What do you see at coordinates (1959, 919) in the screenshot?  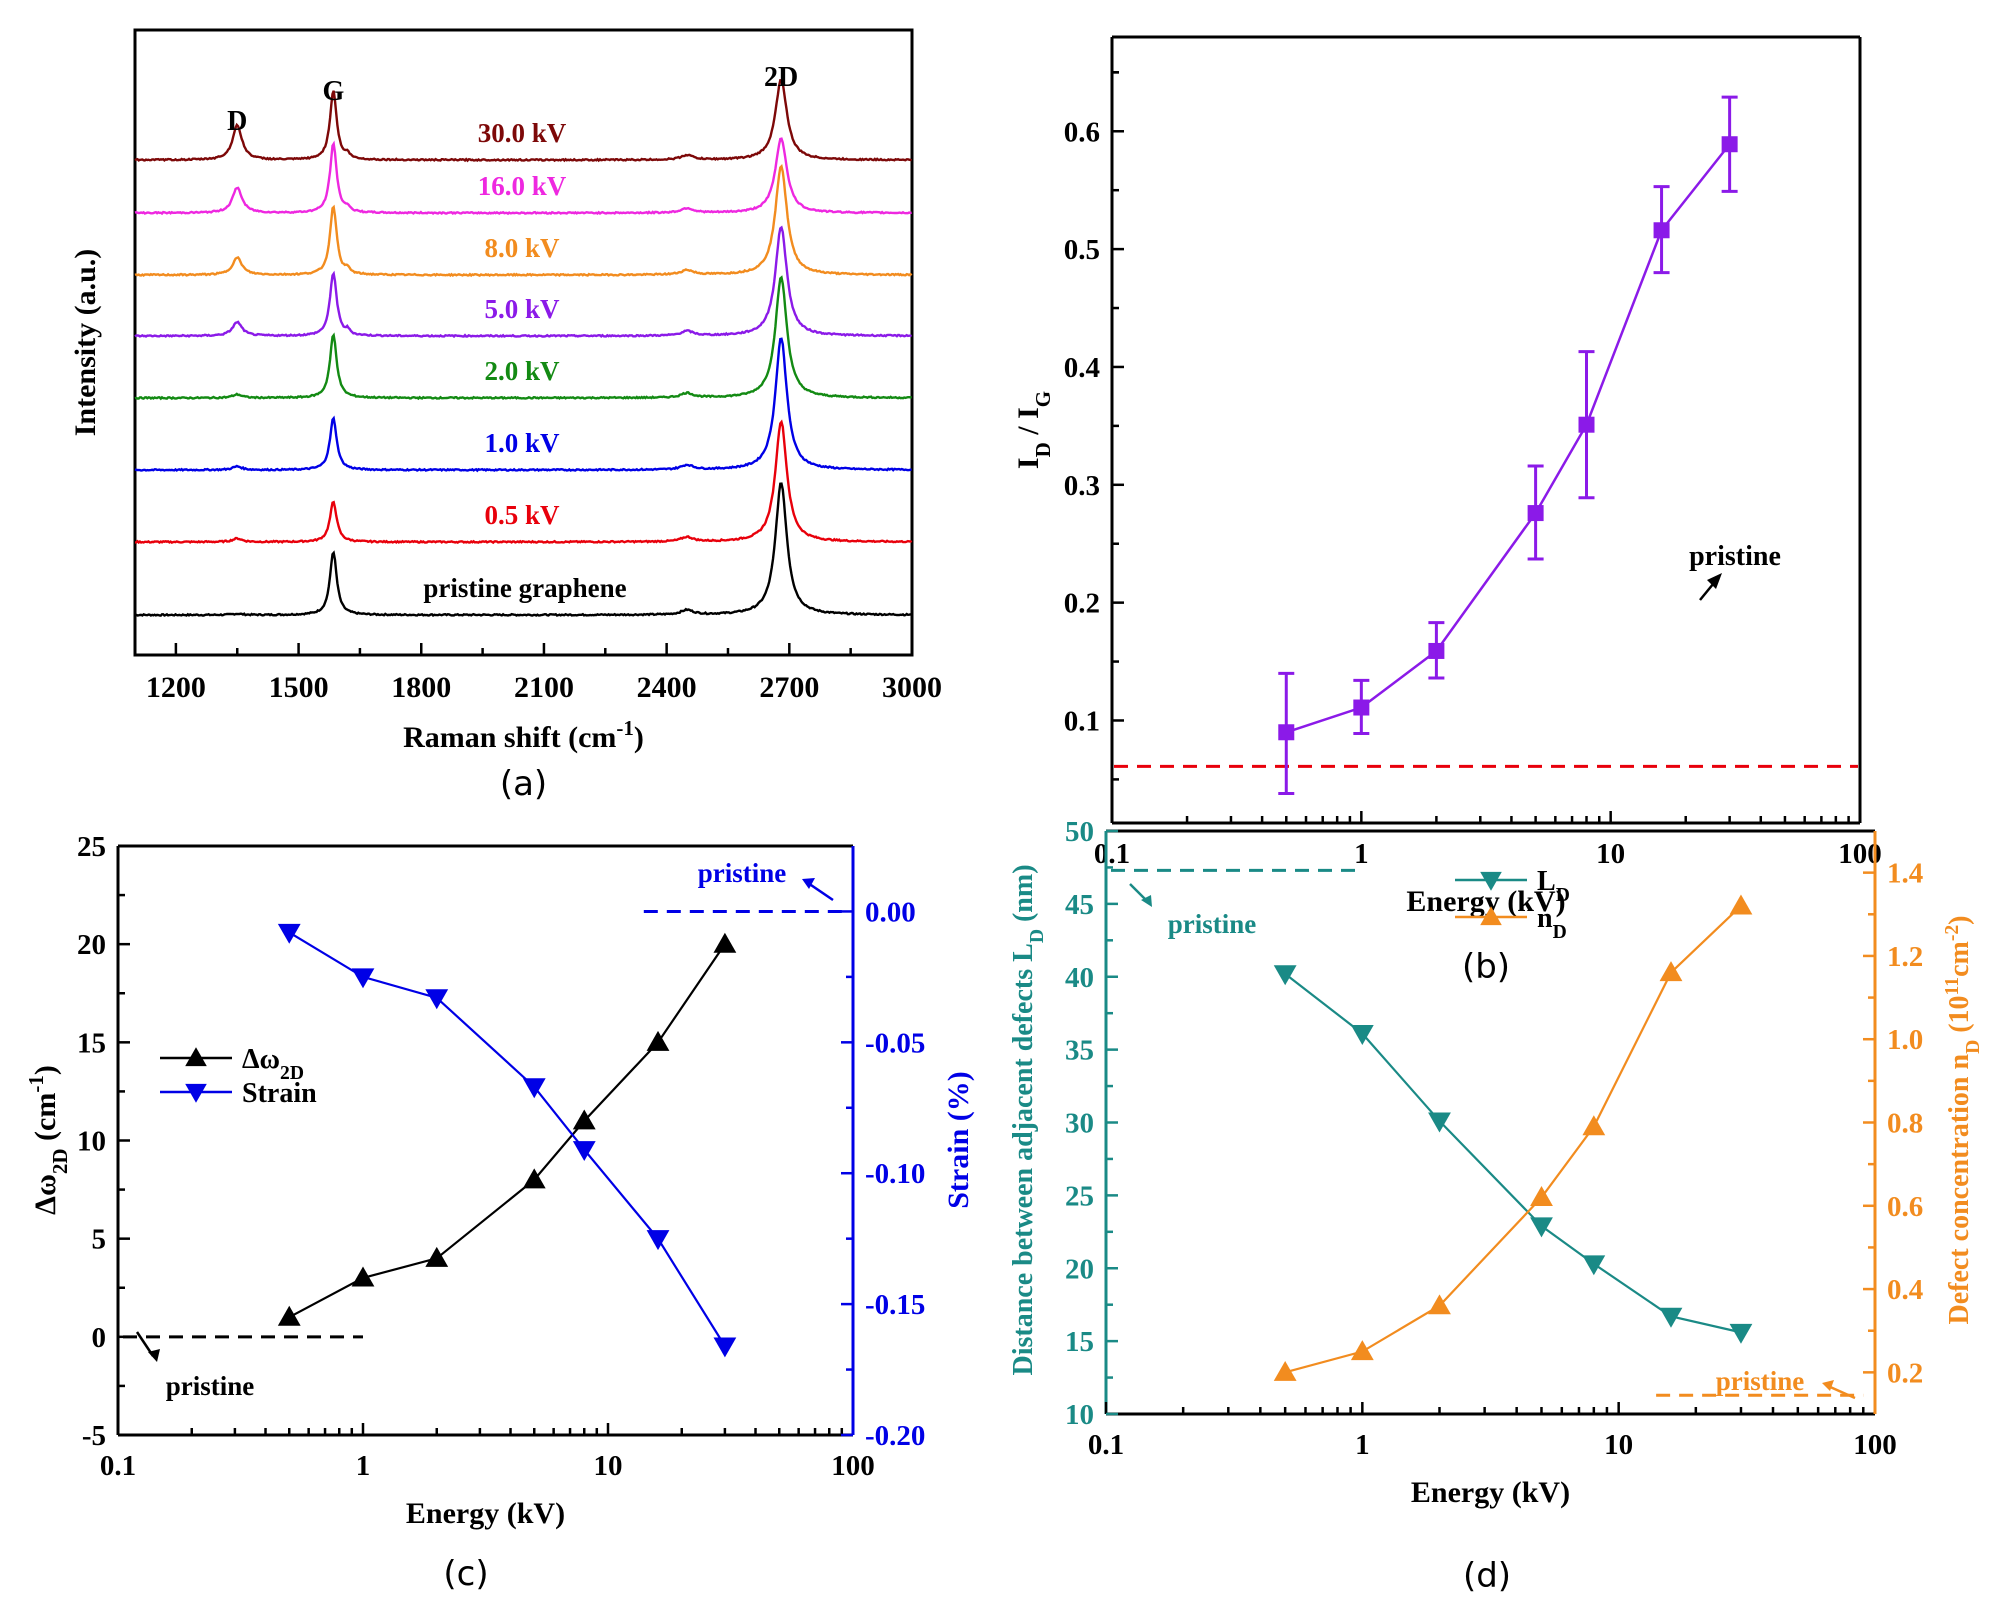 I see `y-right-axis-label-part: )` at bounding box center [1959, 919].